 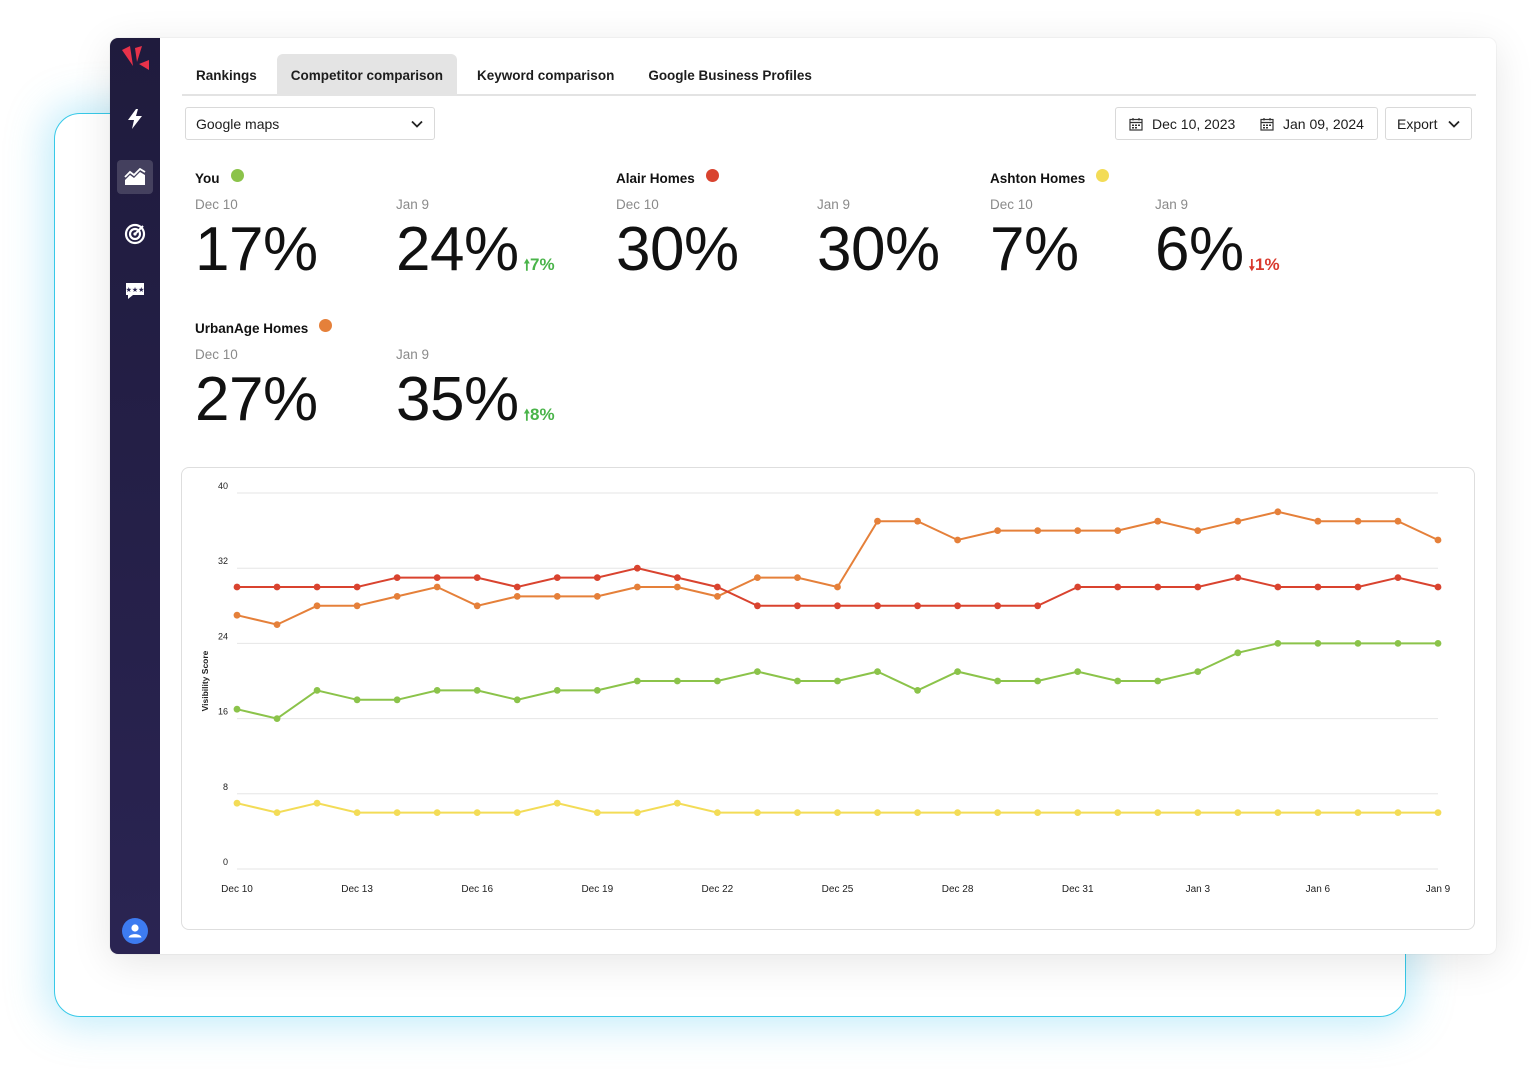 I want to click on tab-rankings: Rankings, so click(x=226, y=75).